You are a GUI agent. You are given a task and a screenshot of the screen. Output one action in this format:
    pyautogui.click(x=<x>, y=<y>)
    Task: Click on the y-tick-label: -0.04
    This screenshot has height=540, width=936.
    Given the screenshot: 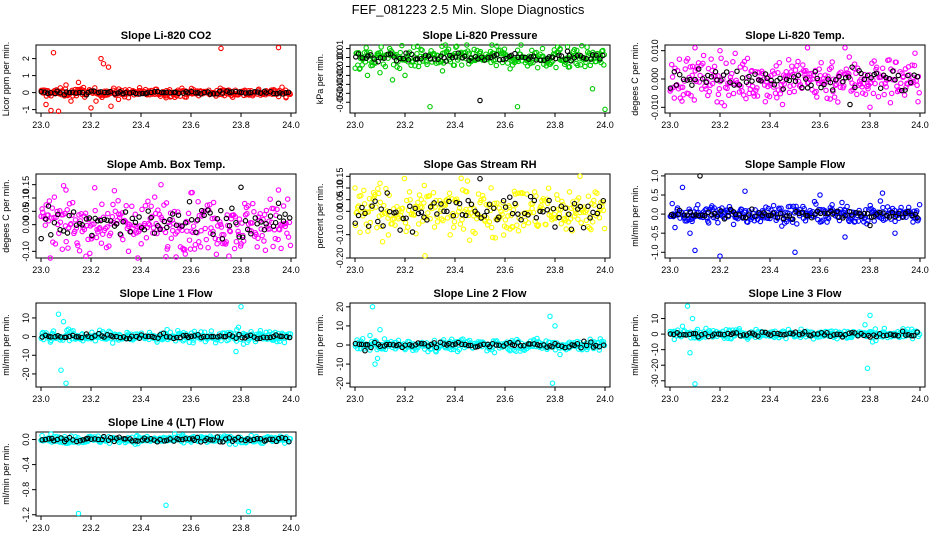 What is the action you would take?
    pyautogui.click(x=340, y=93)
    